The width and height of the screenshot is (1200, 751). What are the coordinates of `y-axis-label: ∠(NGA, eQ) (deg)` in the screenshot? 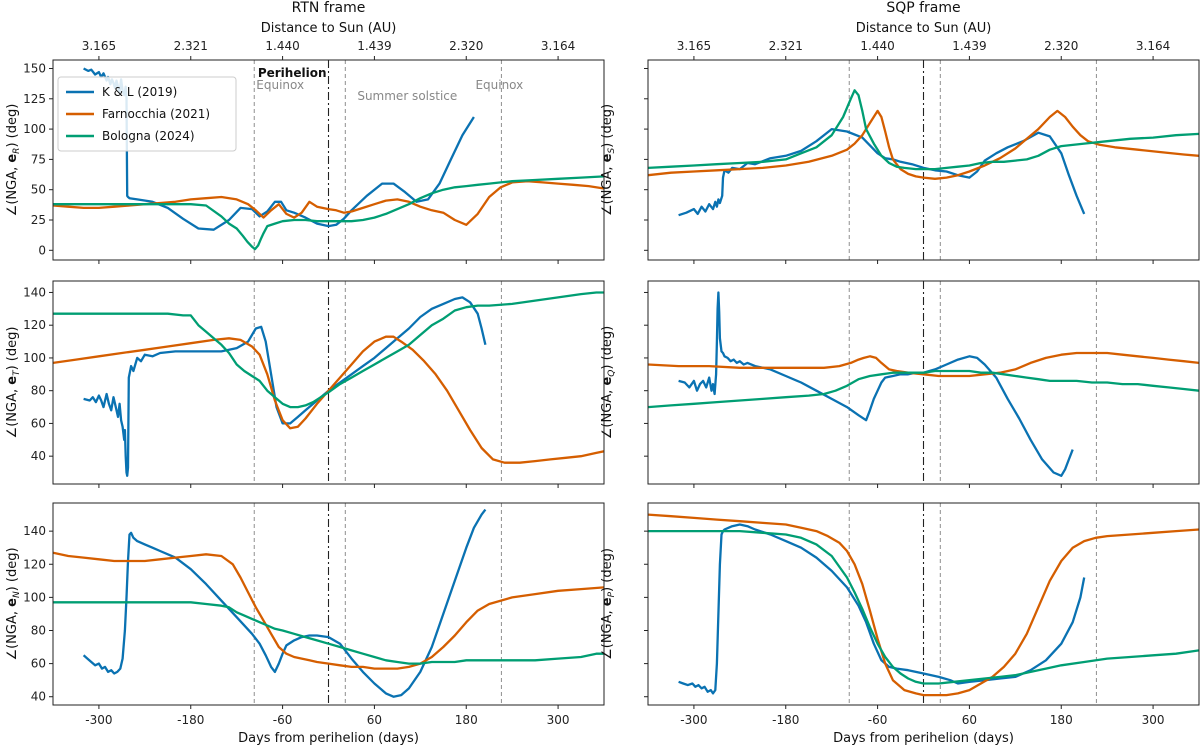 It's located at (608, 382).